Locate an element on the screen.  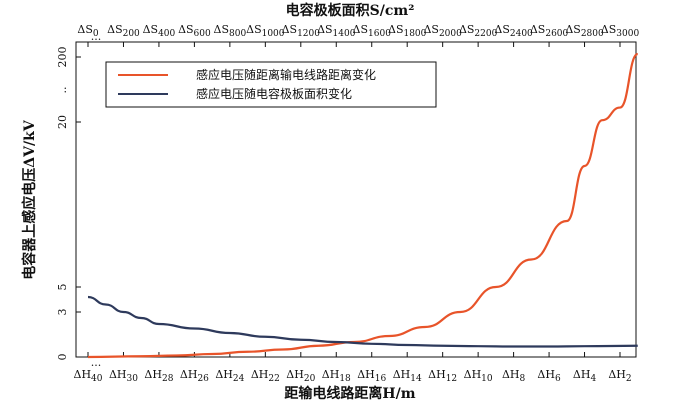
x-tick-label: ΔH26 is located at coordinates (194, 376).